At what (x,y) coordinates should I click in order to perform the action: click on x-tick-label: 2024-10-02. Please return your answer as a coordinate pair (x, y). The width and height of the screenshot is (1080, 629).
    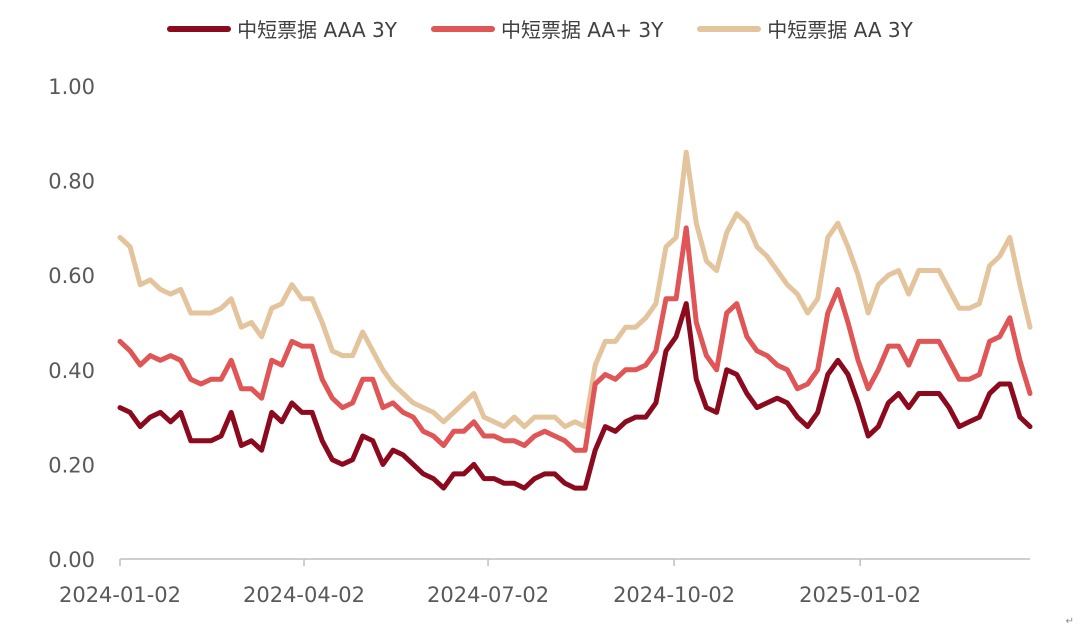
    Looking at the image, I should click on (674, 595).